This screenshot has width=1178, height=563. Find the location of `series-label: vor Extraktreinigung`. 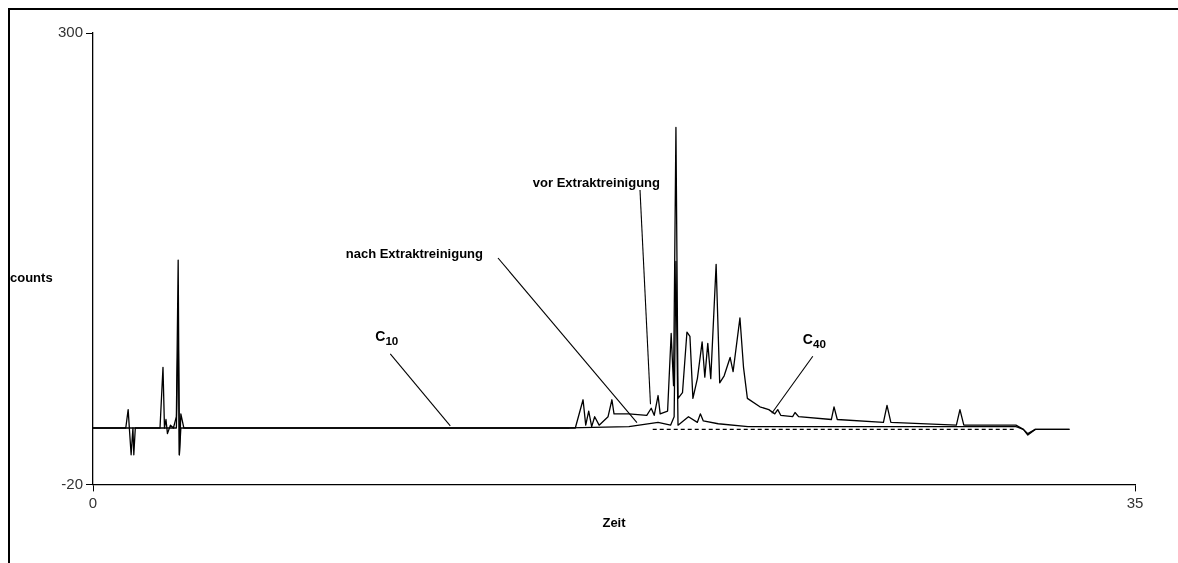

series-label: vor Extraktreinigung is located at coordinates (596, 182).